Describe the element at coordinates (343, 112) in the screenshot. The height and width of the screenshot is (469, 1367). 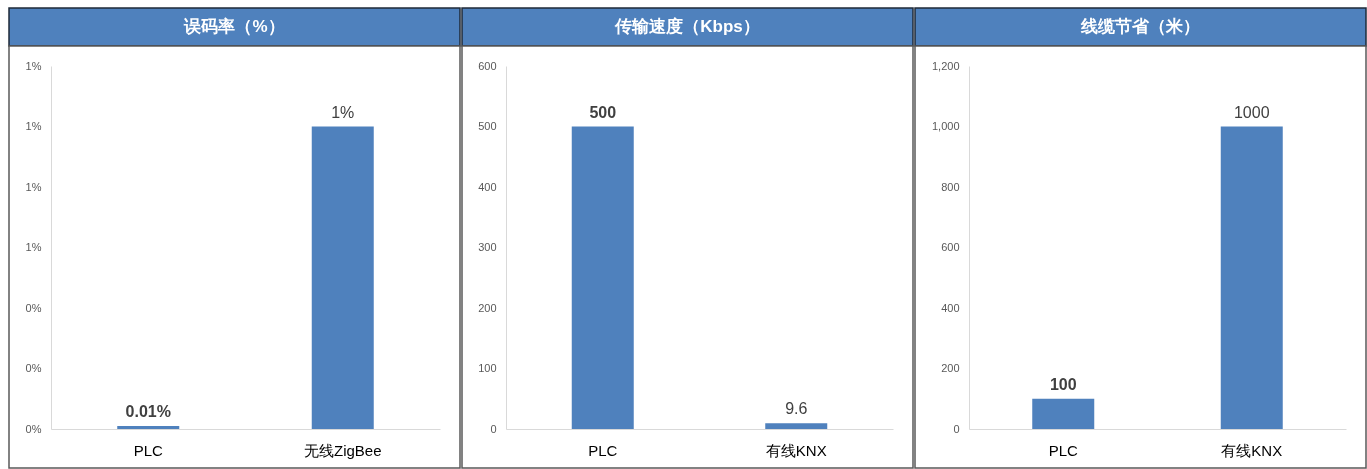
I see `data-label: 1%` at that location.